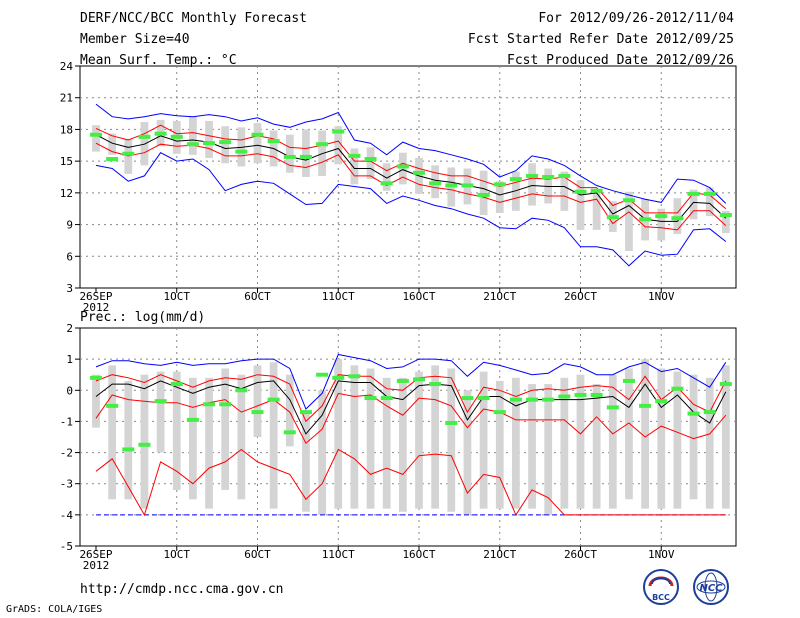 Image resolution: width=800 pixels, height=618 pixels. What do you see at coordinates (69, 328) in the screenshot?
I see `prec-ytick-label: 2` at bounding box center [69, 328].